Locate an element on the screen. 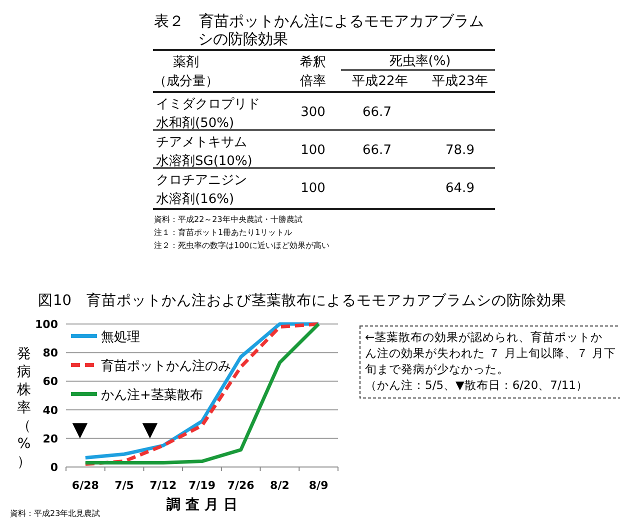 This screenshot has height=518, width=628. legend-label: 無処理 is located at coordinates (120, 337).